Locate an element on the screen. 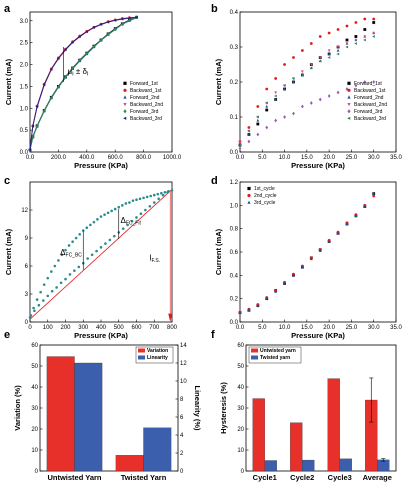 This screenshot has width=415, height=500. x-tick-label: 0.0 is located at coordinates (240, 328).